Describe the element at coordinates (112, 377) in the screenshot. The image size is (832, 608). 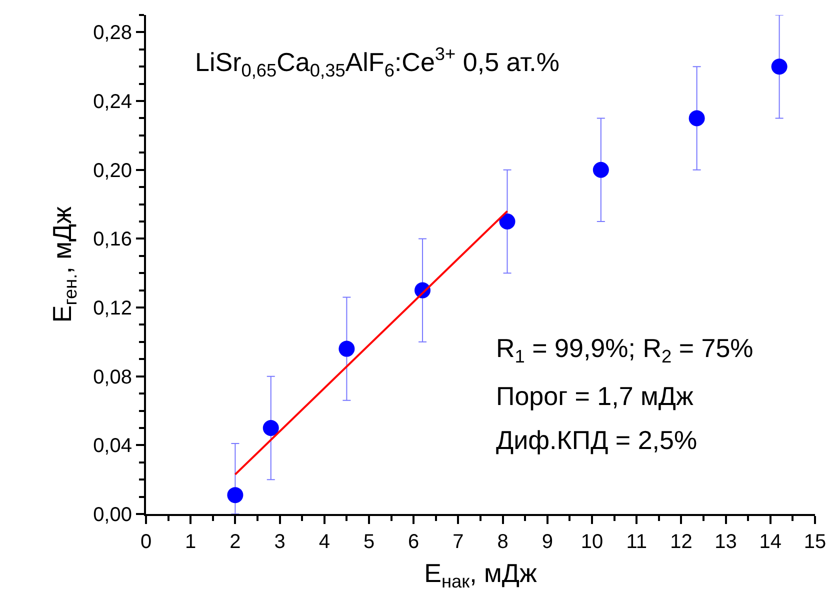
I see `y-tick-label: 0,08` at that location.